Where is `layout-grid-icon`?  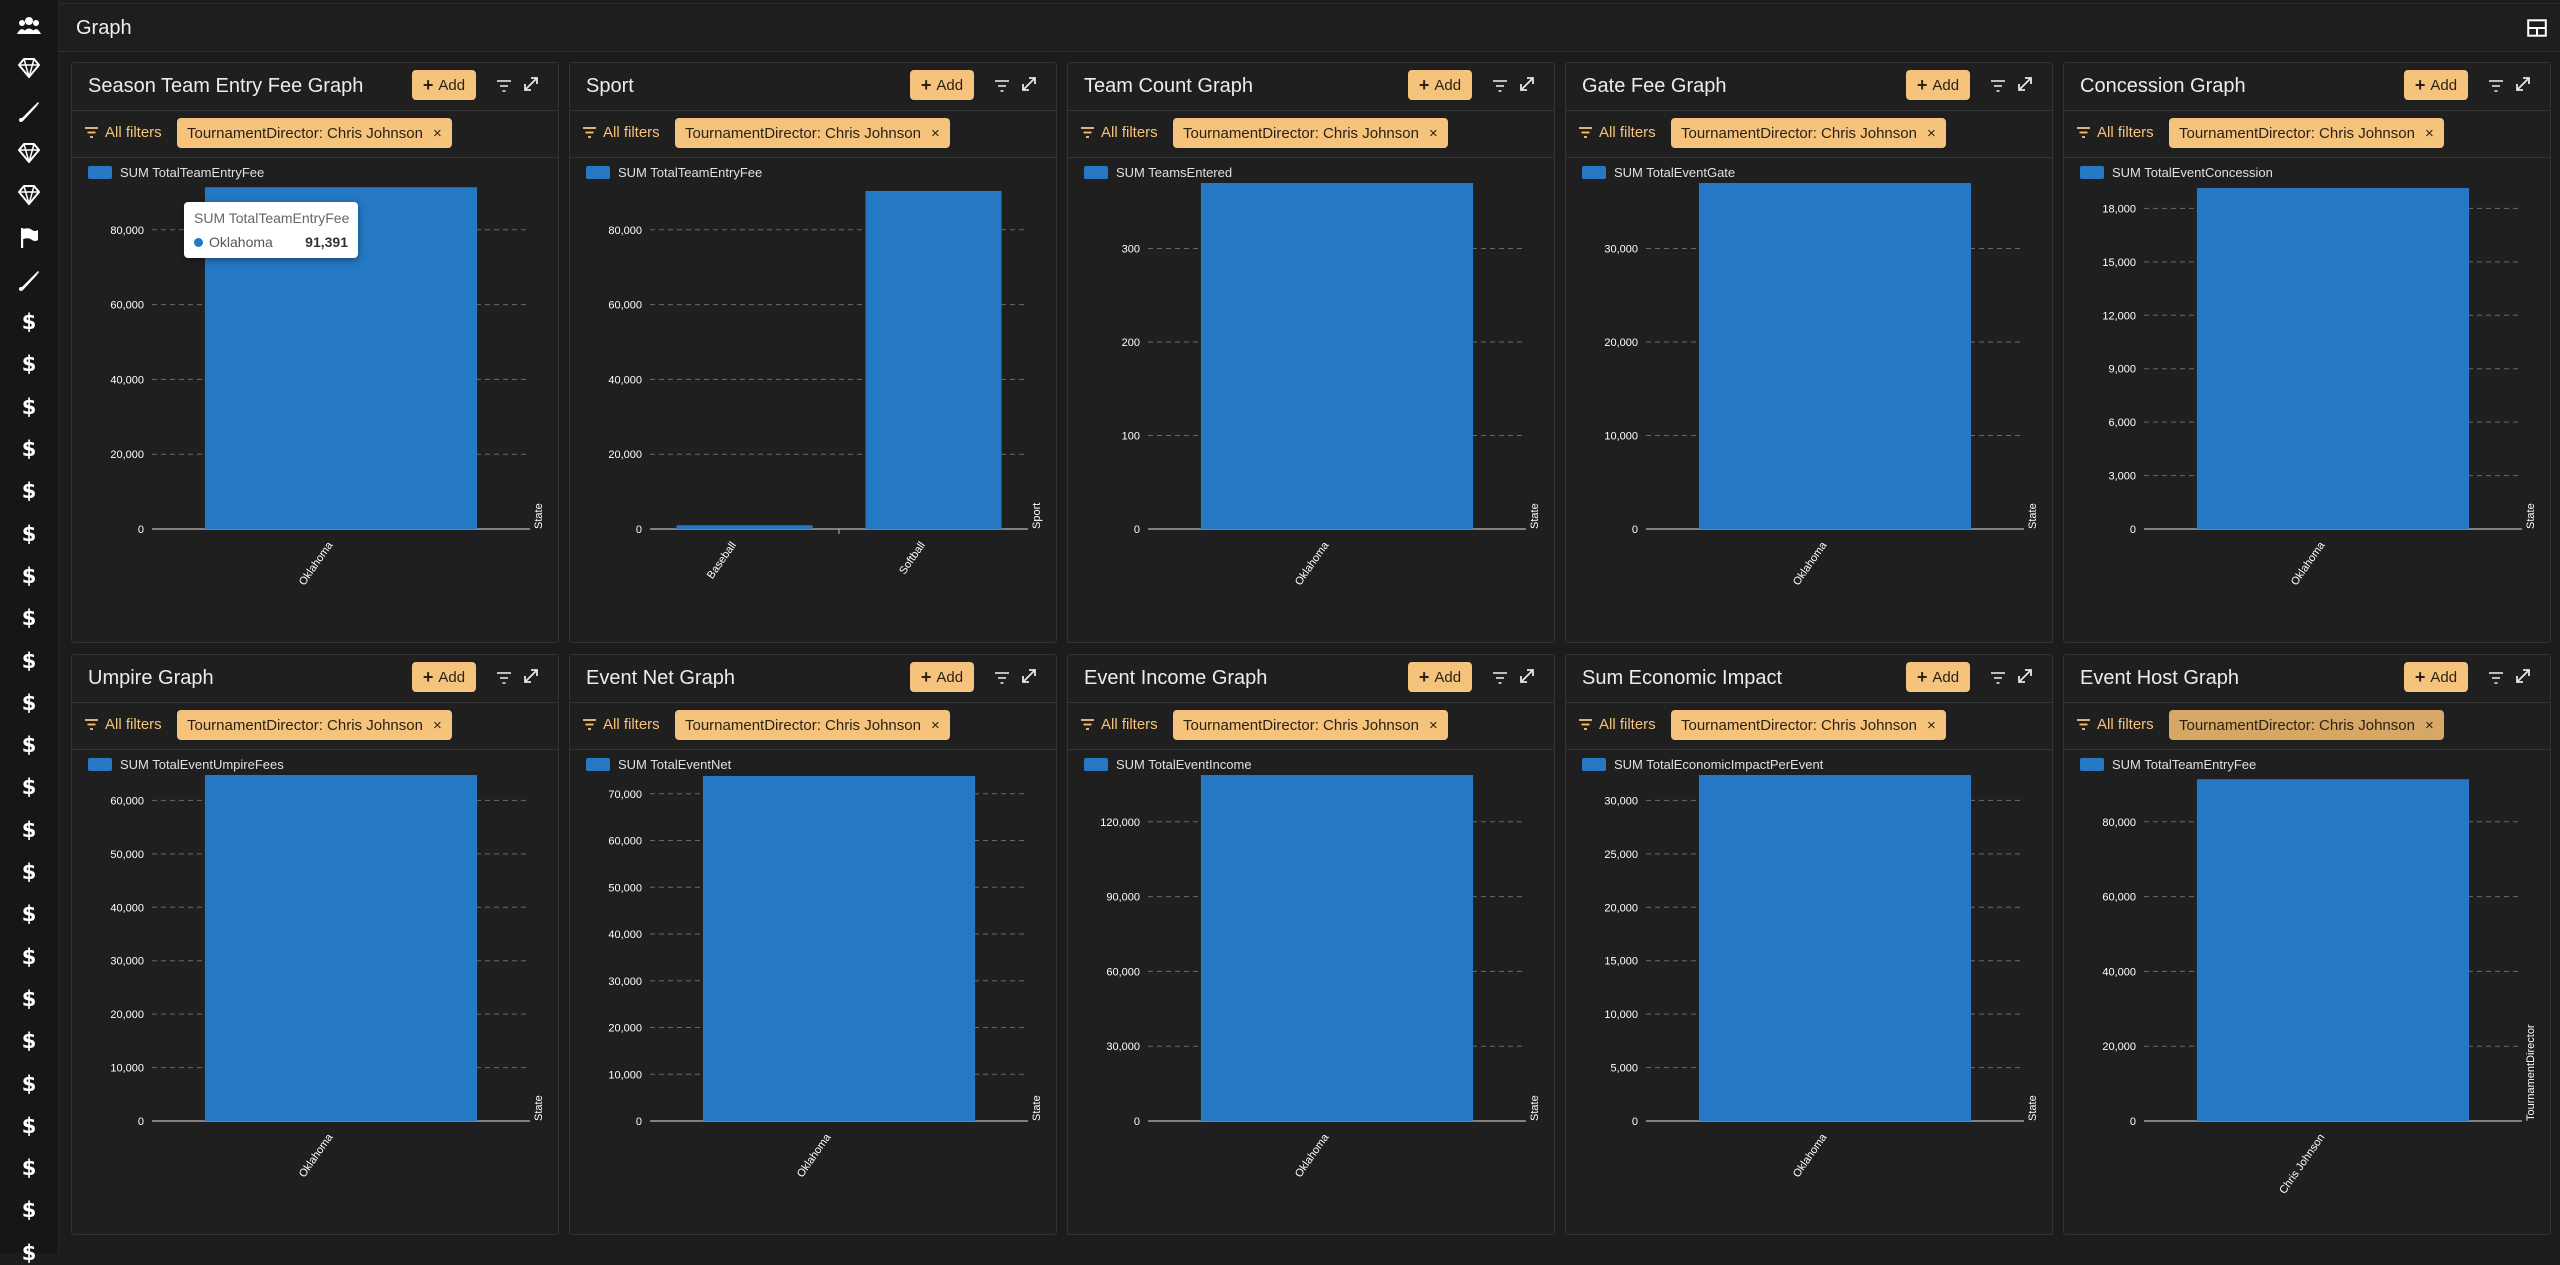
layout-grid-icon is located at coordinates (2537, 28).